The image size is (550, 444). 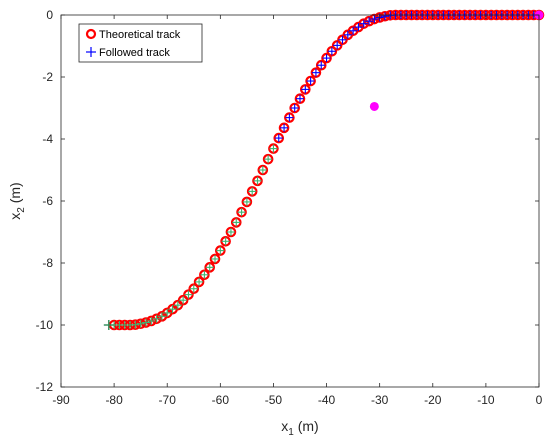 What do you see at coordinates (140, 43) in the screenshot?
I see `legend: Theoretical track Followed track` at bounding box center [140, 43].